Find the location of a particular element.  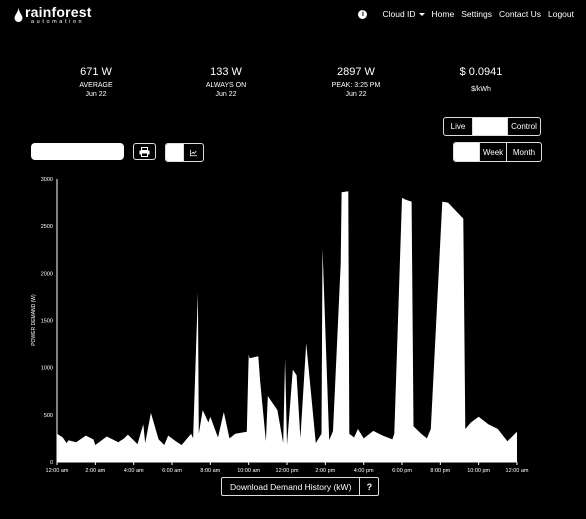

y-tick-label: 2000 is located at coordinates (47, 274).